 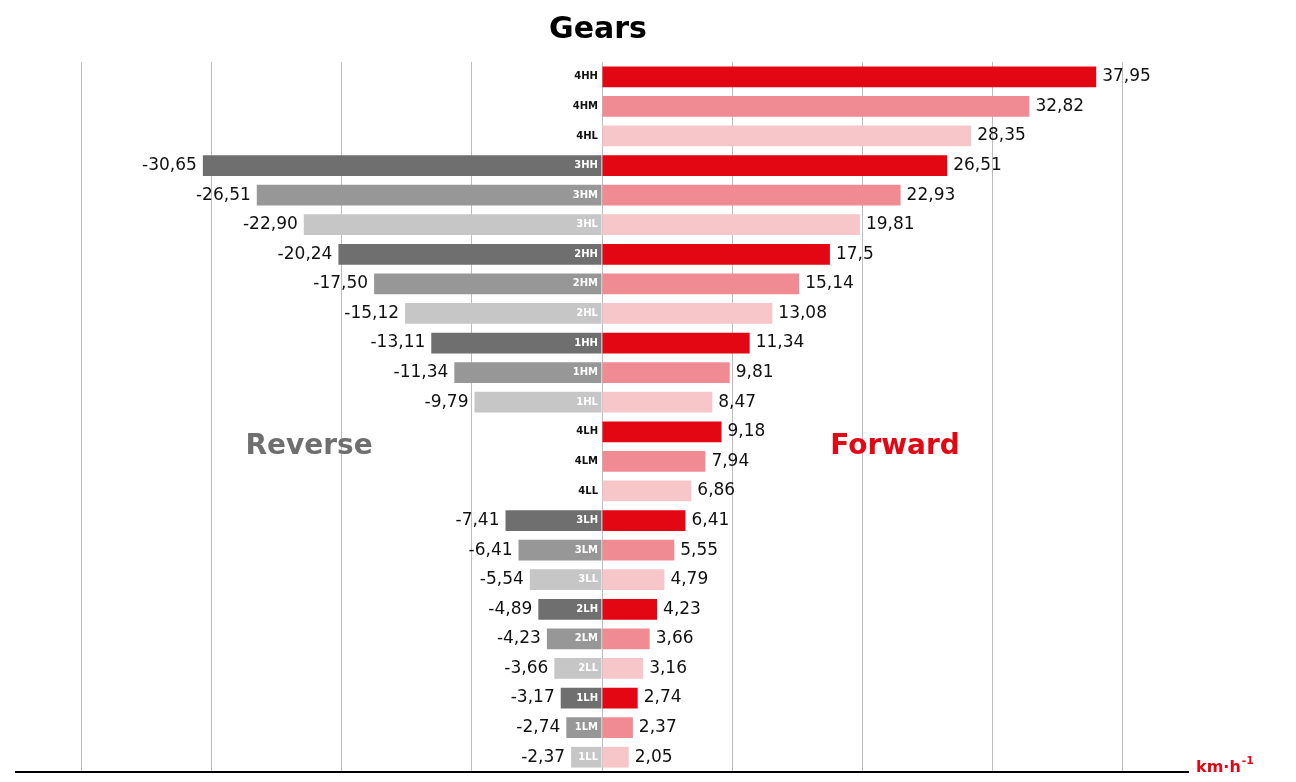 What do you see at coordinates (372, 311) in the screenshot?
I see `data-label: -15,12` at bounding box center [372, 311].